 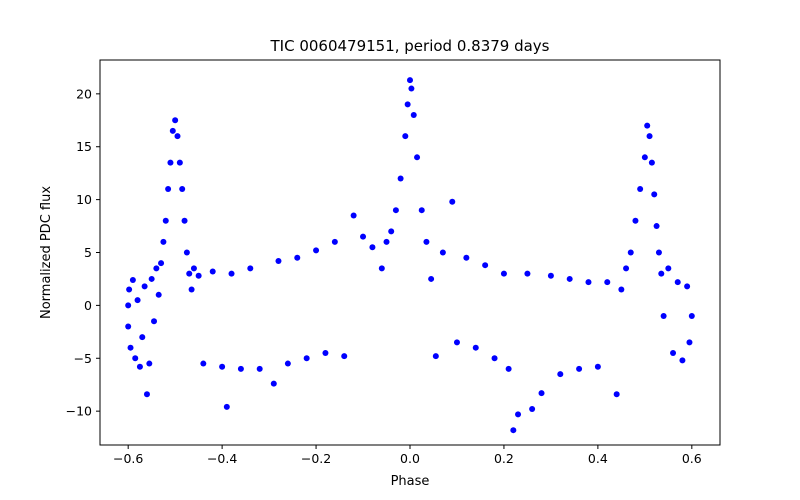 What do you see at coordinates (88, 305) in the screenshot?
I see `y-tick-label: 0` at bounding box center [88, 305].